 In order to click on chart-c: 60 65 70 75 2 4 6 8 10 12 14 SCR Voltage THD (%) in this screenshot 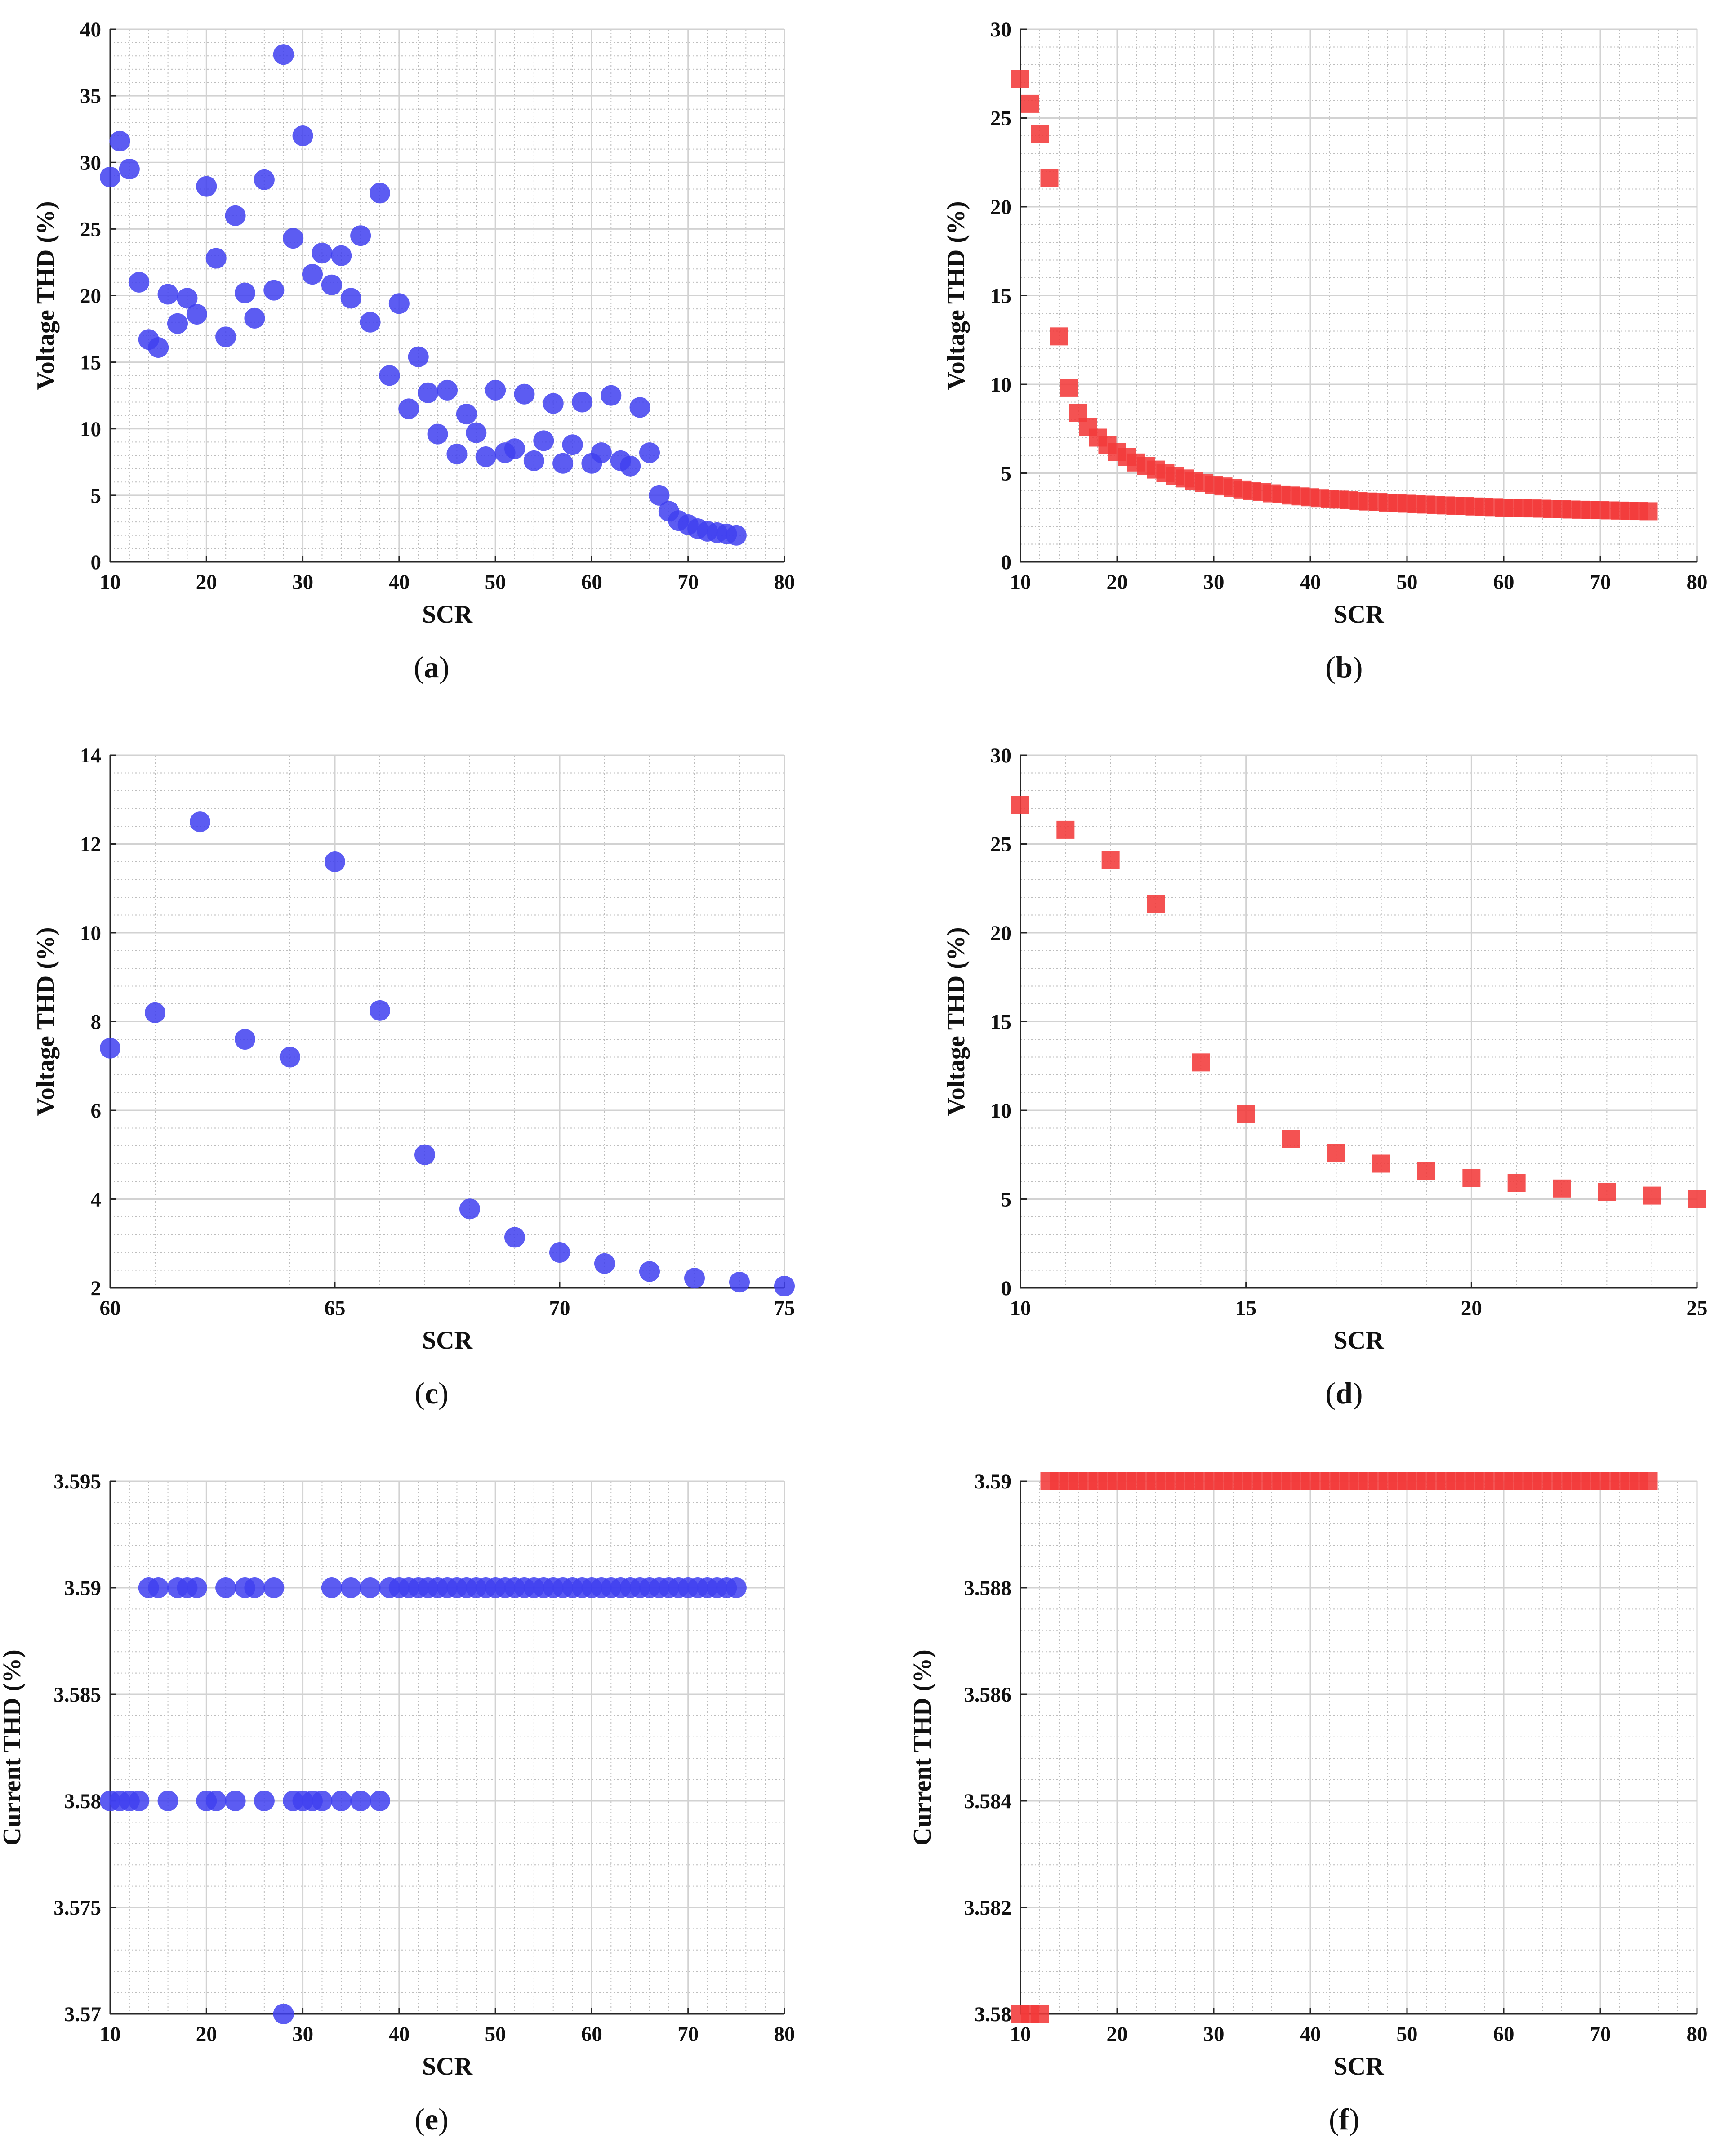, I will do `click(413, 1049)`.